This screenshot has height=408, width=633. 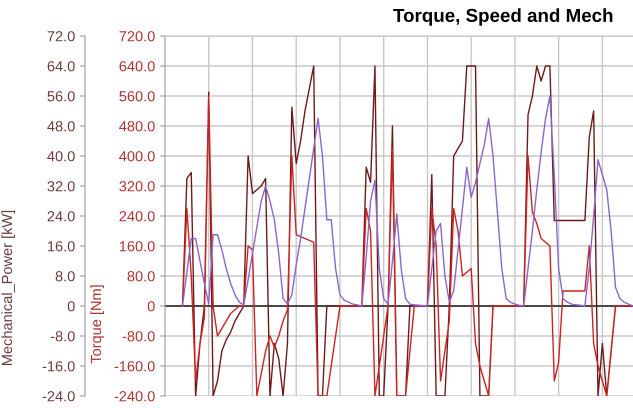 I want to click on y2-tick-label: 16.0, so click(x=61, y=246).